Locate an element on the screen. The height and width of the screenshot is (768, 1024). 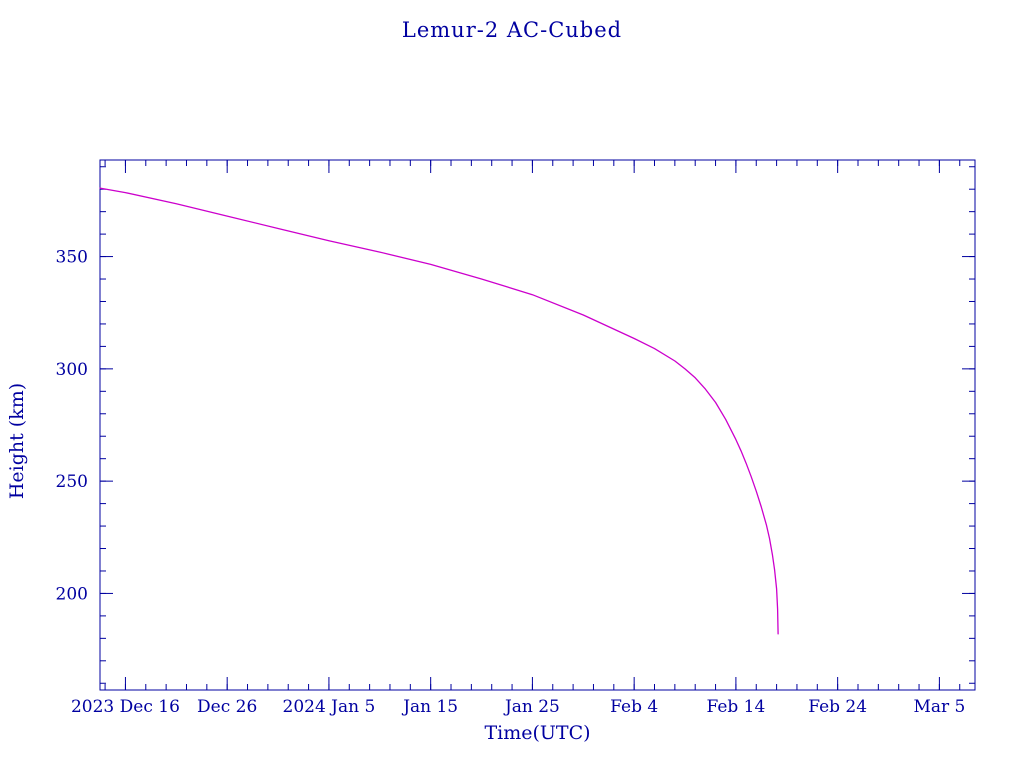
x-tick-label: 2023 Dec 16 is located at coordinates (125, 707).